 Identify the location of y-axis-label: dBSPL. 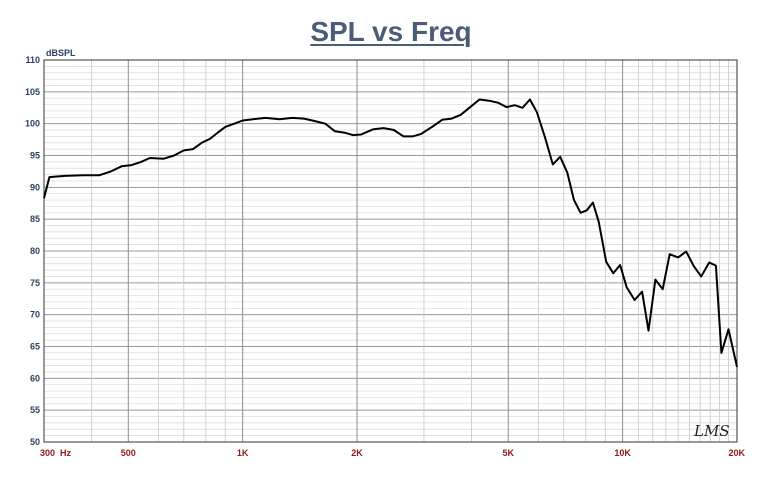
(61, 53).